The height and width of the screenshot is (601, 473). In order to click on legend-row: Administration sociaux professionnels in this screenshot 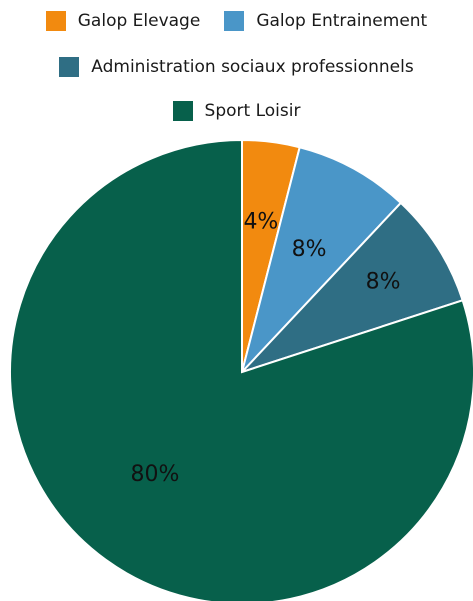, I will do `click(236, 67)`.